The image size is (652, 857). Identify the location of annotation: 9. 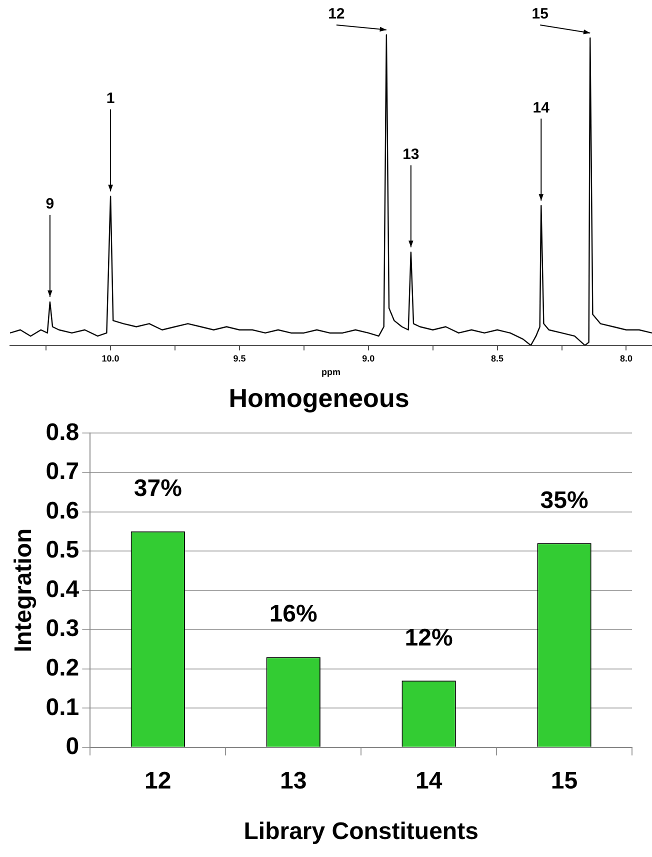
(50, 204).